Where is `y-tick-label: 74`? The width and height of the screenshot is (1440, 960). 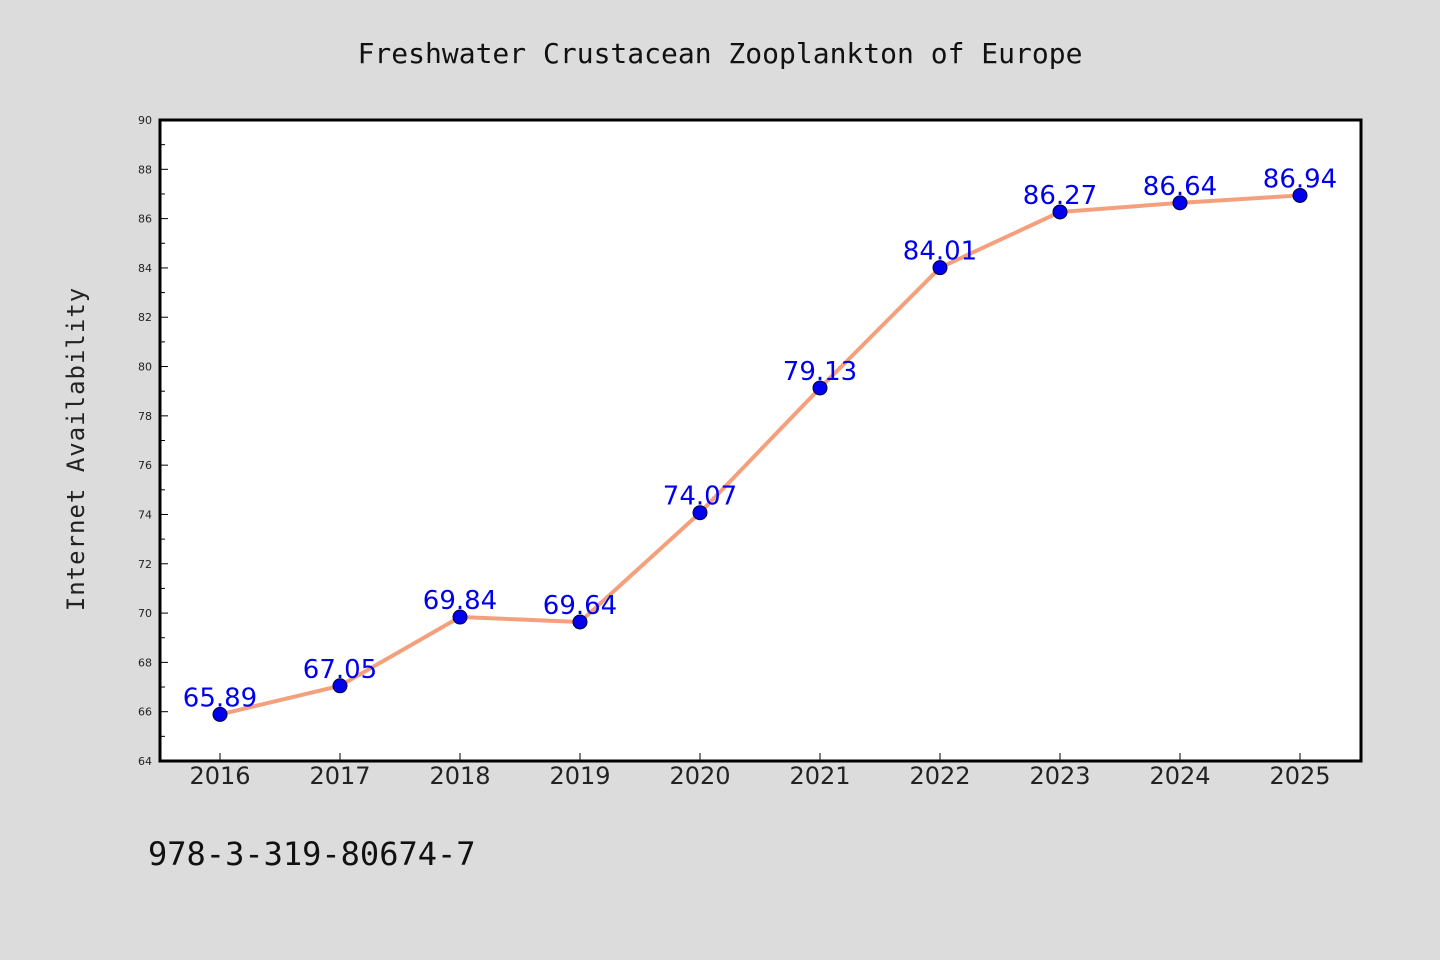 y-tick-label: 74 is located at coordinates (145, 514).